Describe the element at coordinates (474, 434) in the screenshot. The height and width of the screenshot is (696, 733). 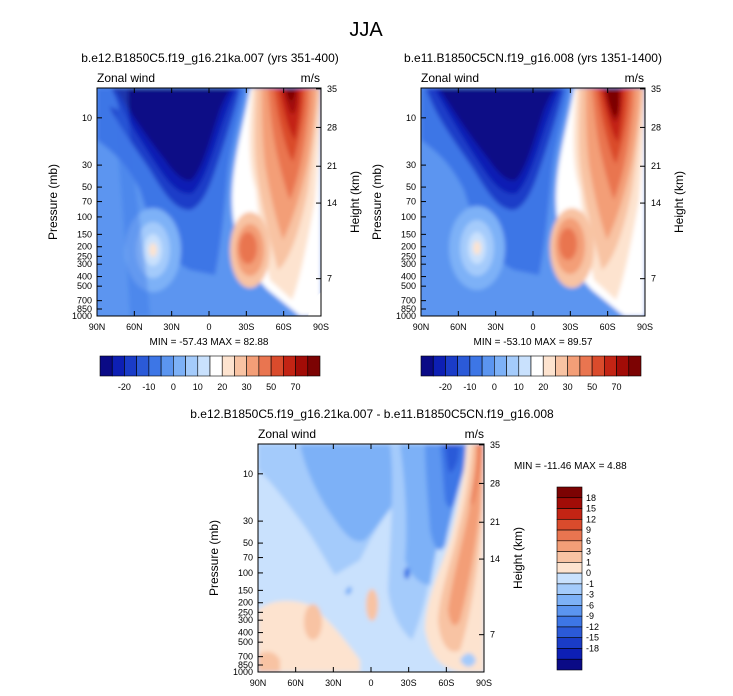
I see `panel-3-right-label: m/s` at that location.